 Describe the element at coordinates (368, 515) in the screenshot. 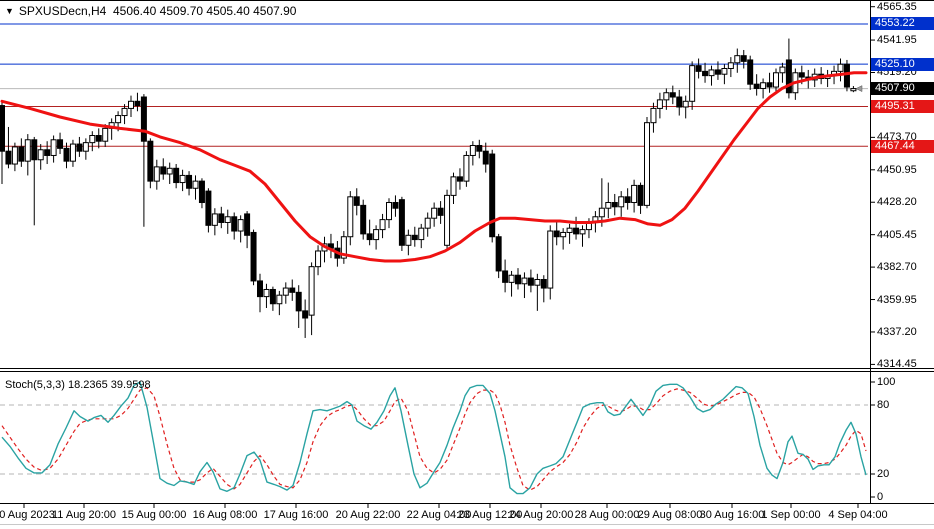

I see `time-axis-label: 20 Aug 22:00` at that location.